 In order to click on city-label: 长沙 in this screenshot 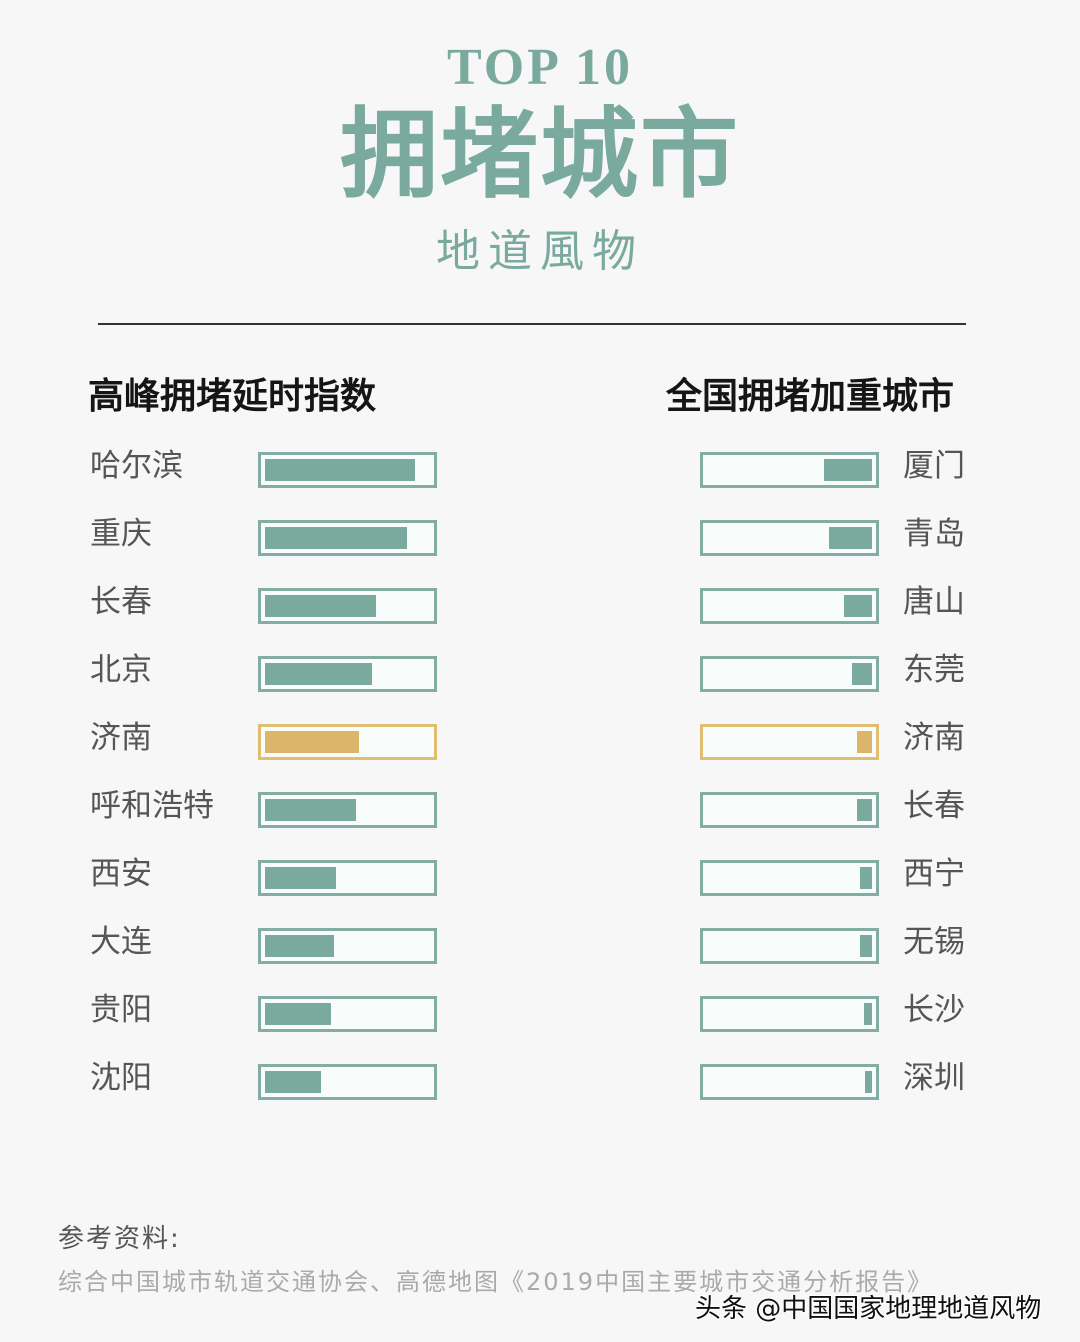, I will do `click(934, 1010)`.